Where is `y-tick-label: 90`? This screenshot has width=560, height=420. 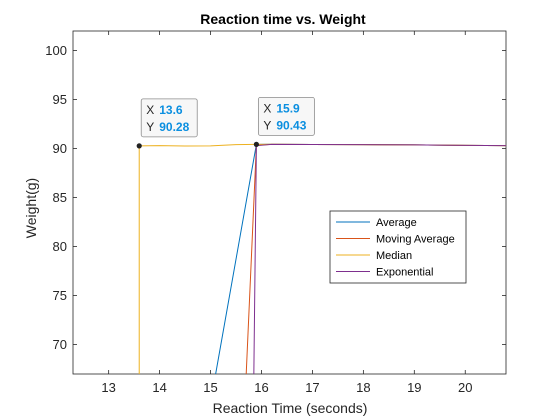 y-tick-label: 90 is located at coordinates (60, 148).